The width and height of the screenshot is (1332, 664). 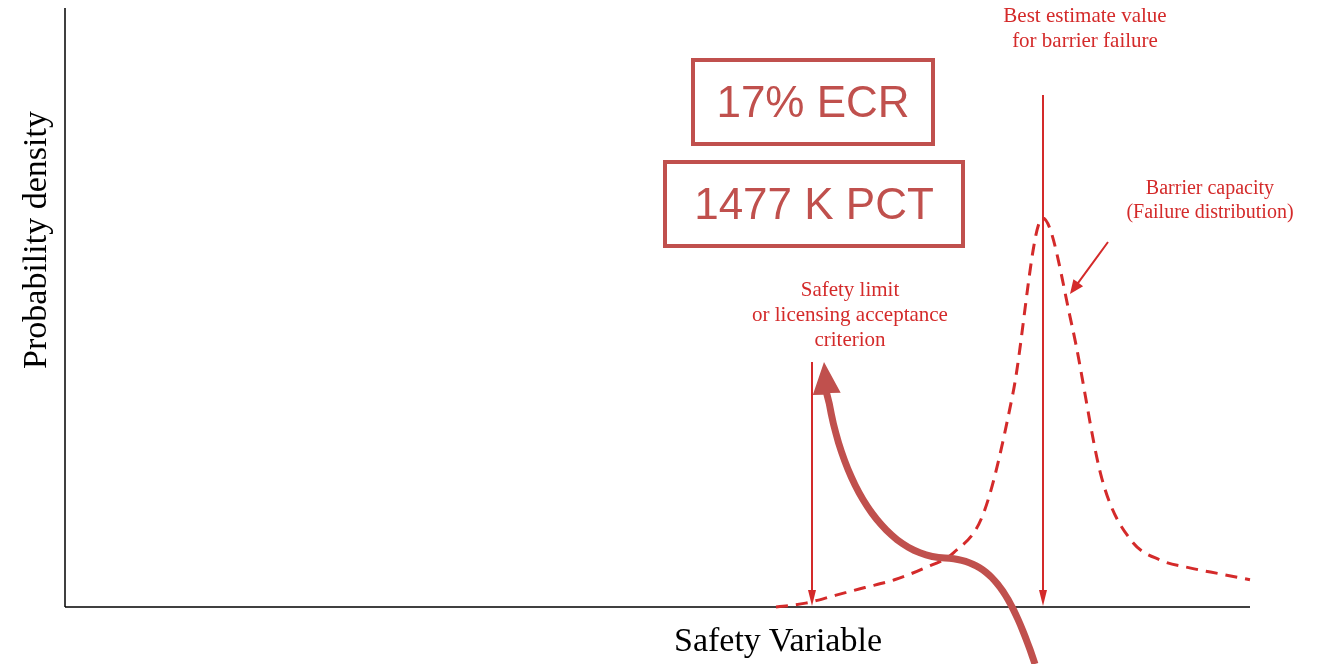 I want to click on x-axis-title: Safety Variable, so click(x=778, y=639).